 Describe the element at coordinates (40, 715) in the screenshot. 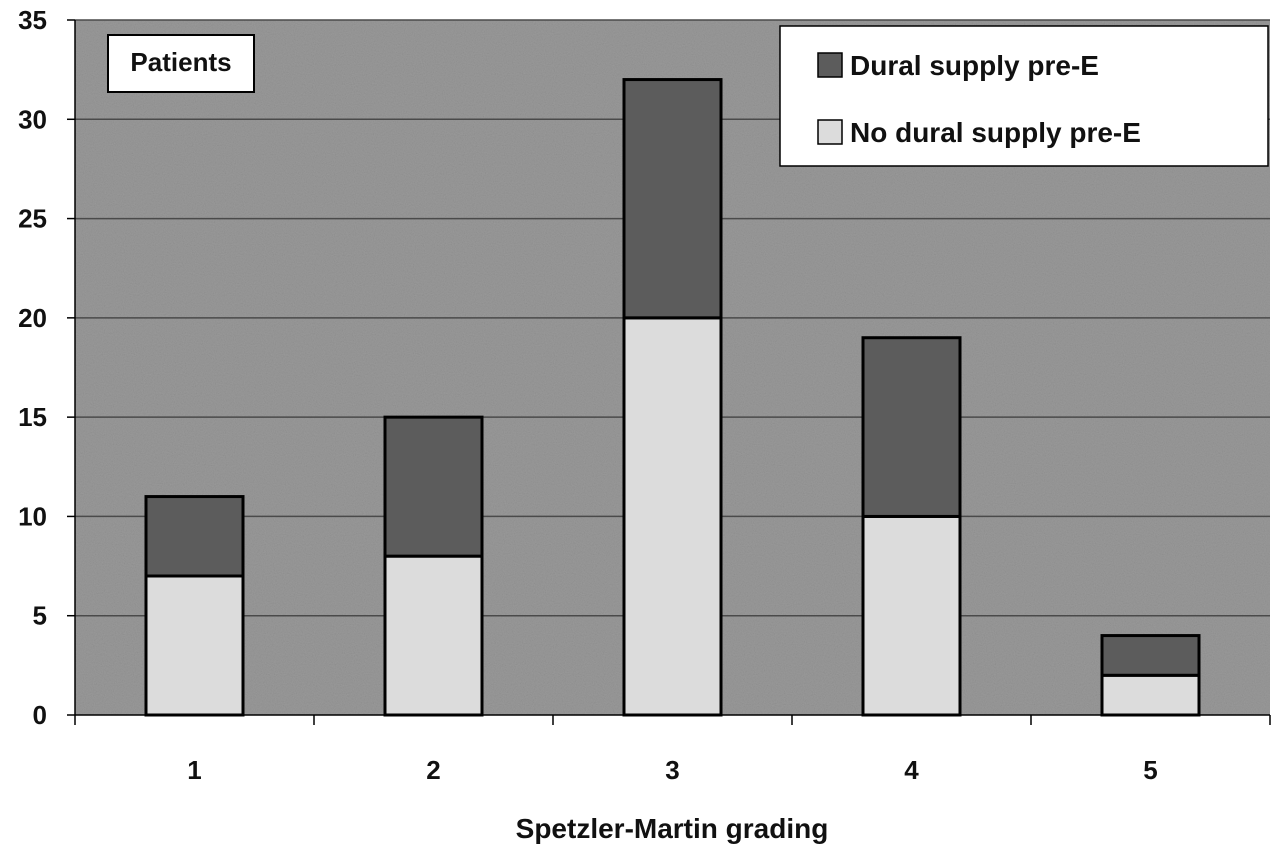

I see `y-tick-label: 0` at that location.